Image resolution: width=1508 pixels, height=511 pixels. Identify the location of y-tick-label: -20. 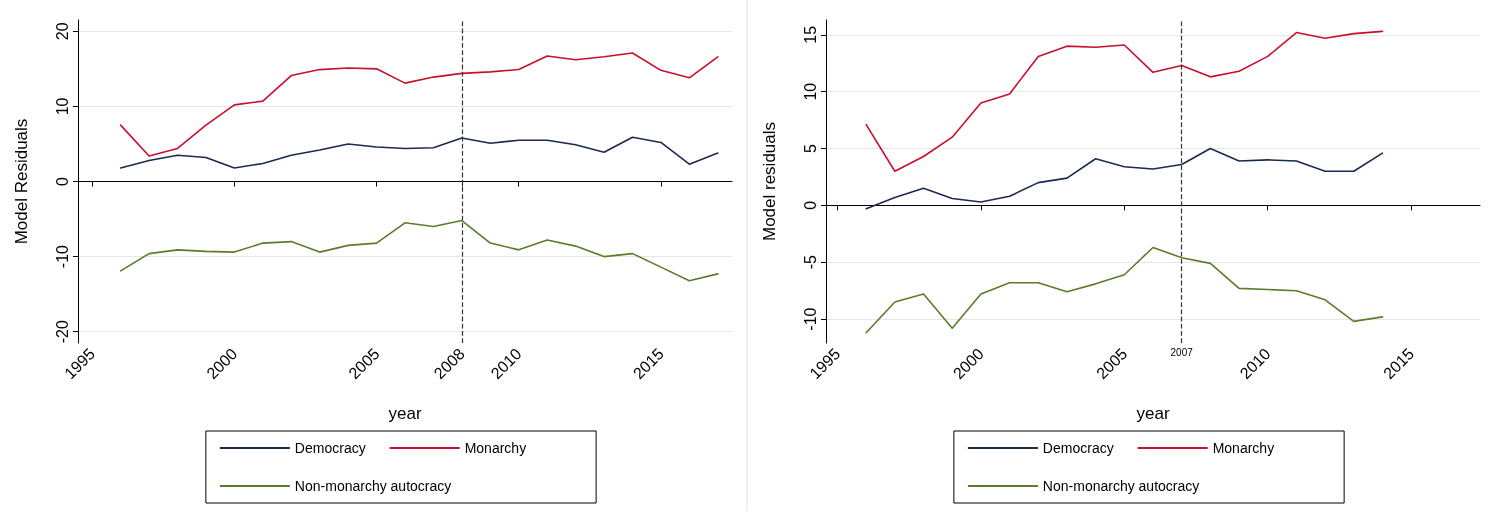
(62, 332).